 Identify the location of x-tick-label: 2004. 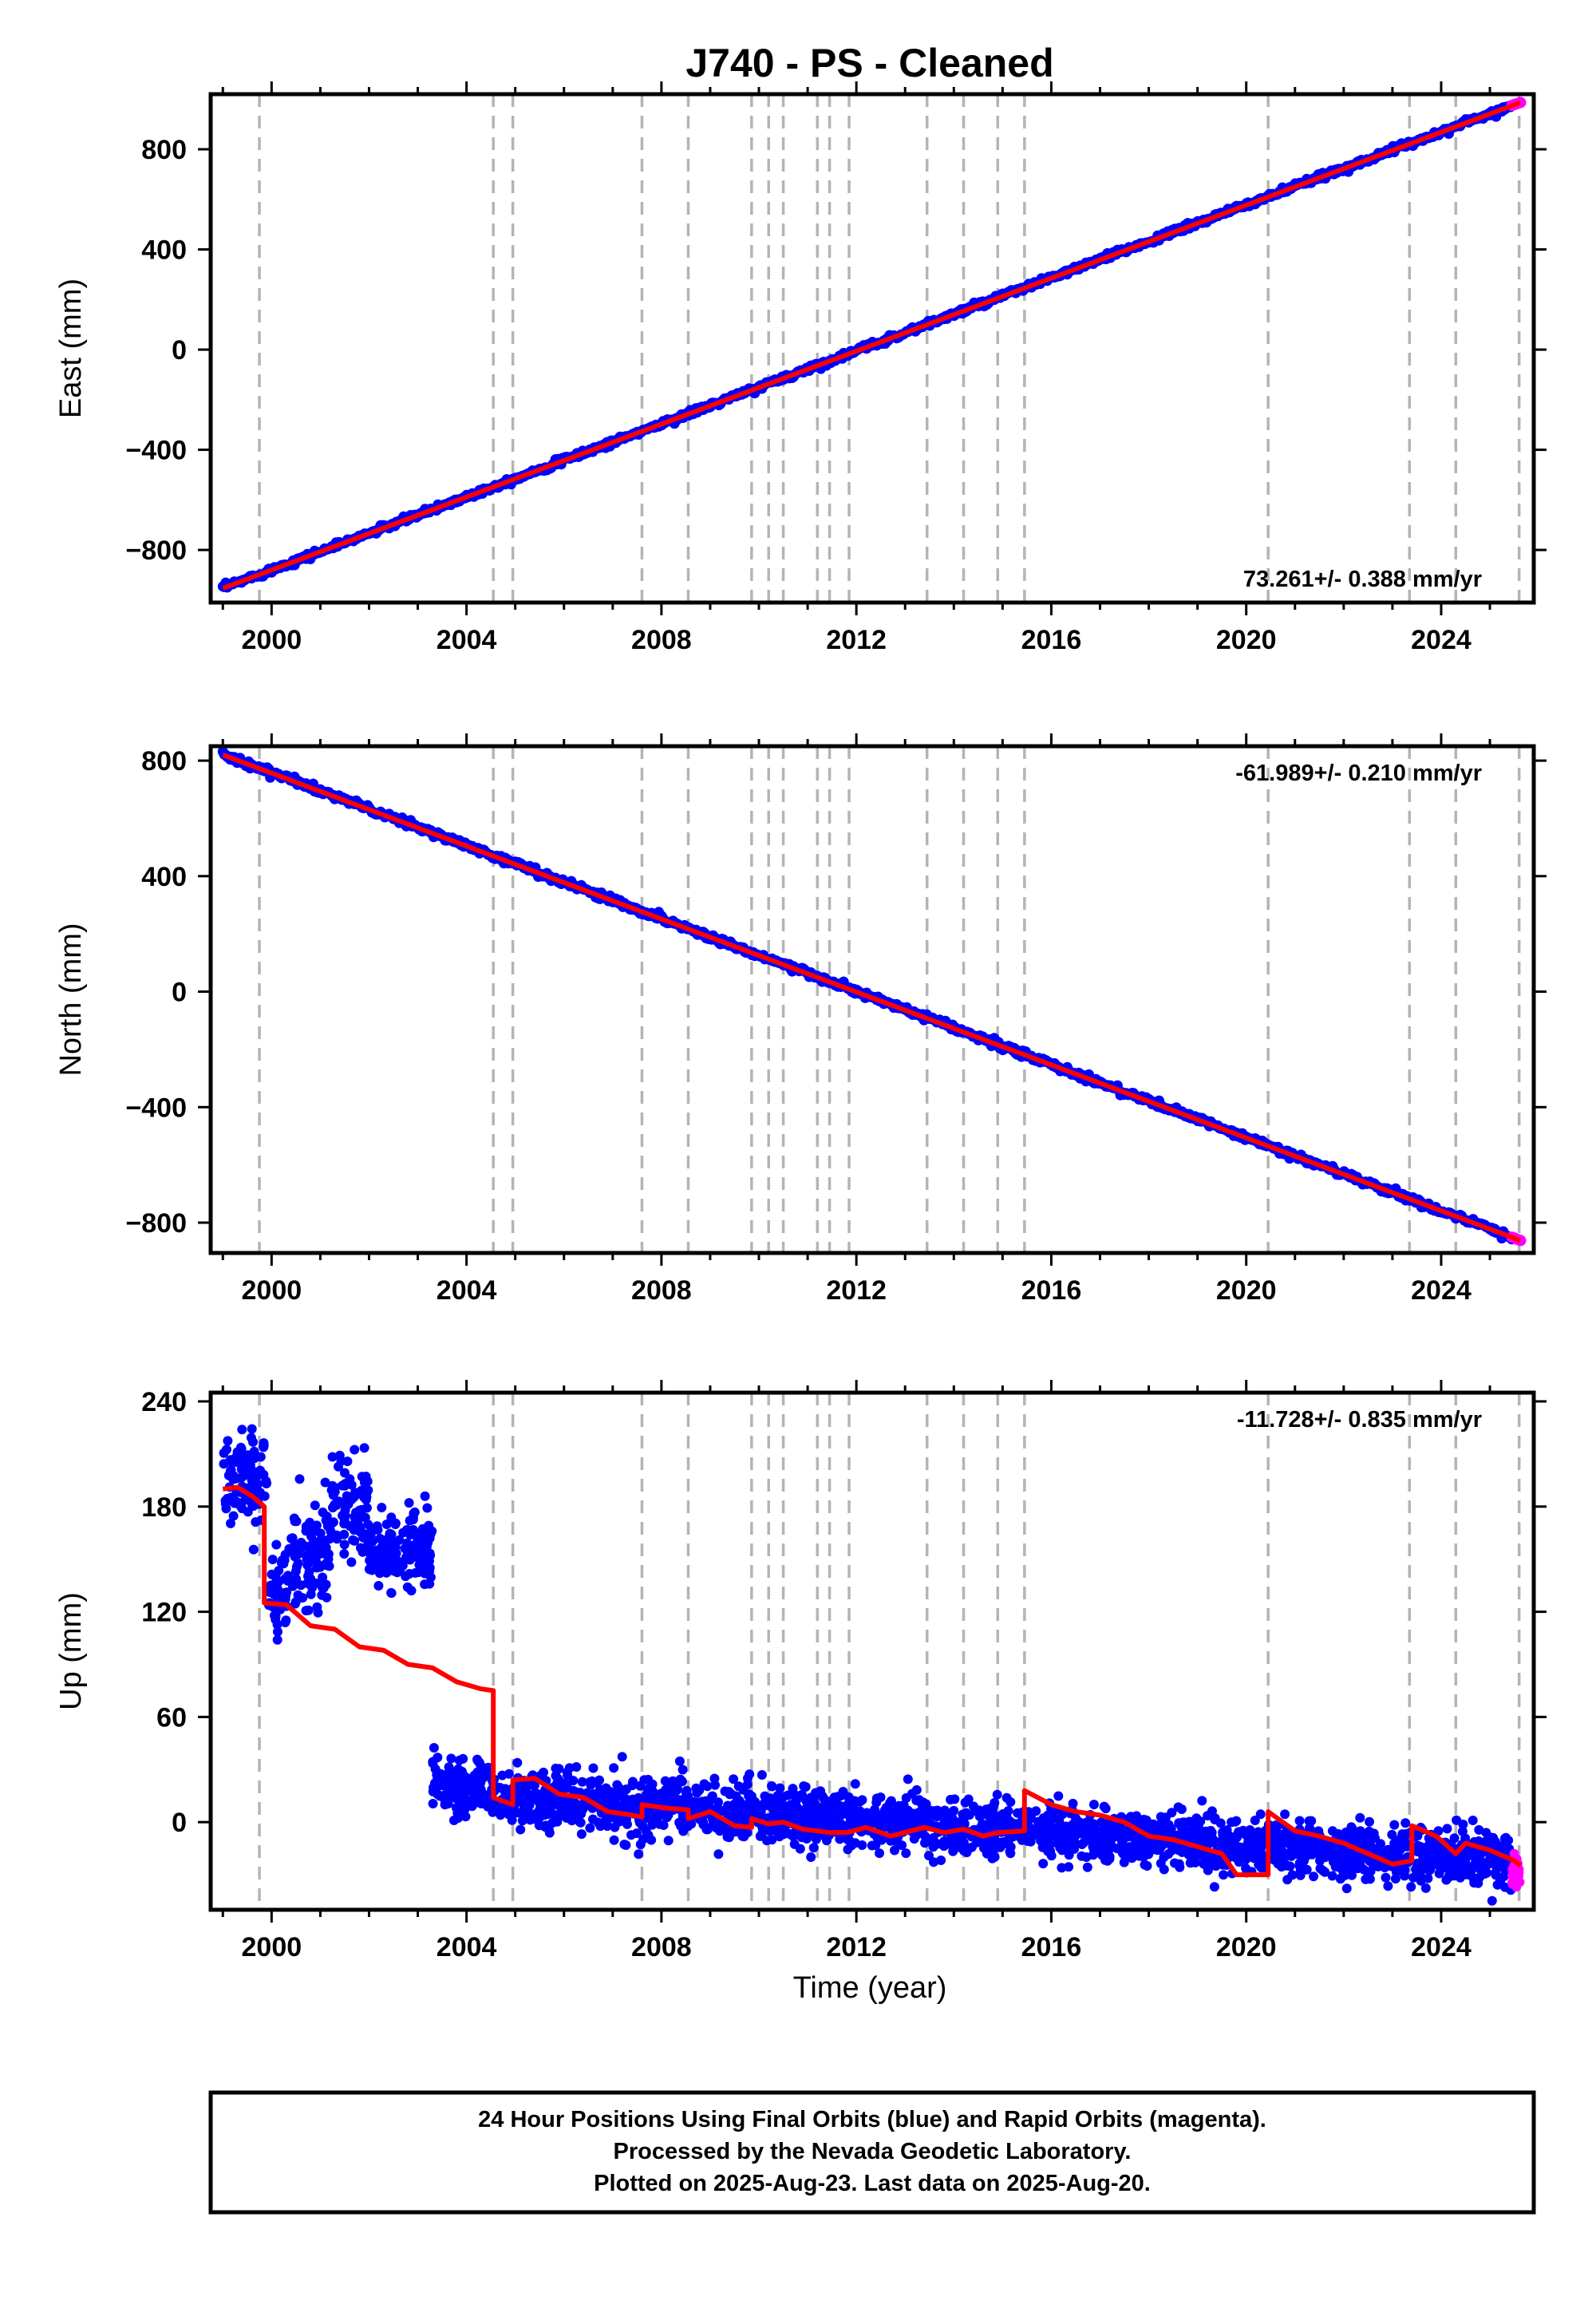
(467, 640).